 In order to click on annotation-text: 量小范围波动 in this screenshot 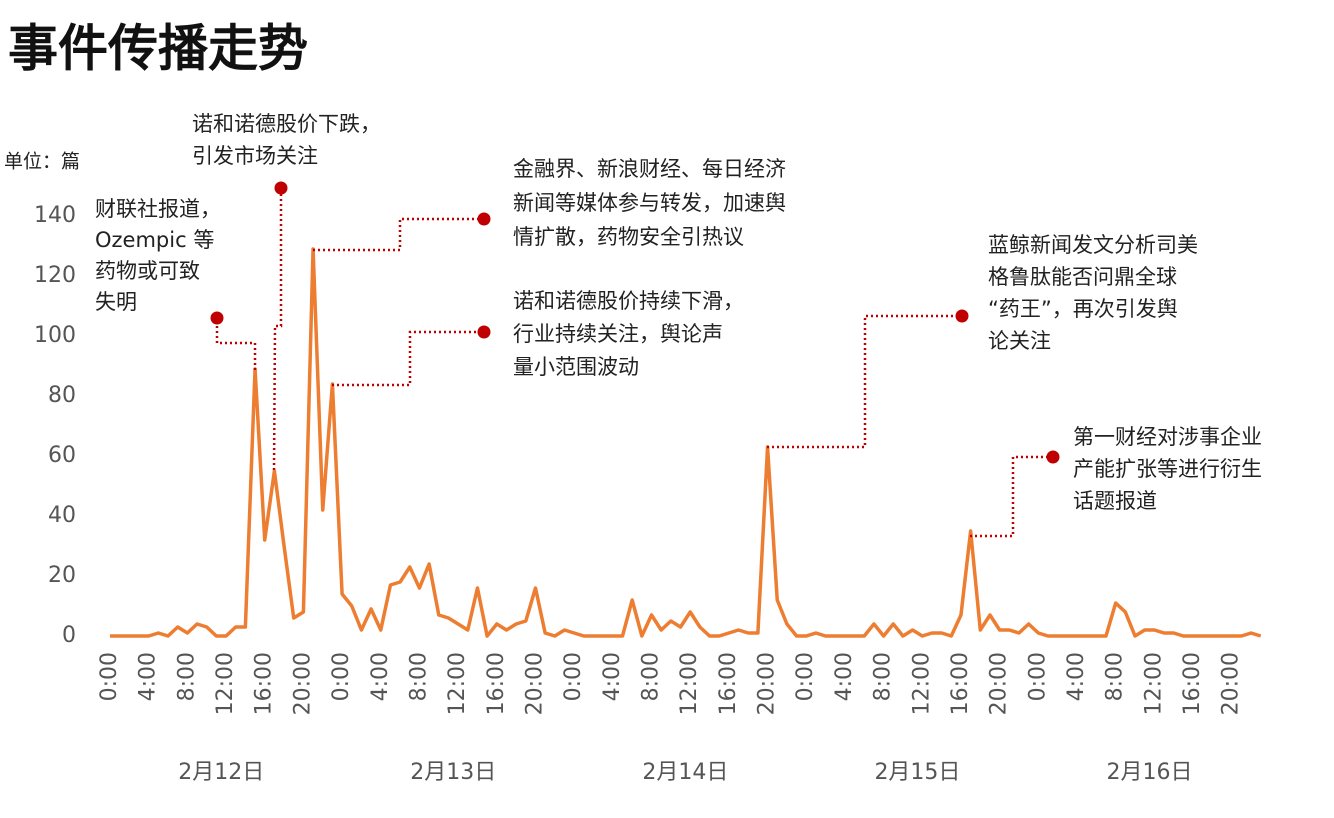, I will do `click(576, 367)`.